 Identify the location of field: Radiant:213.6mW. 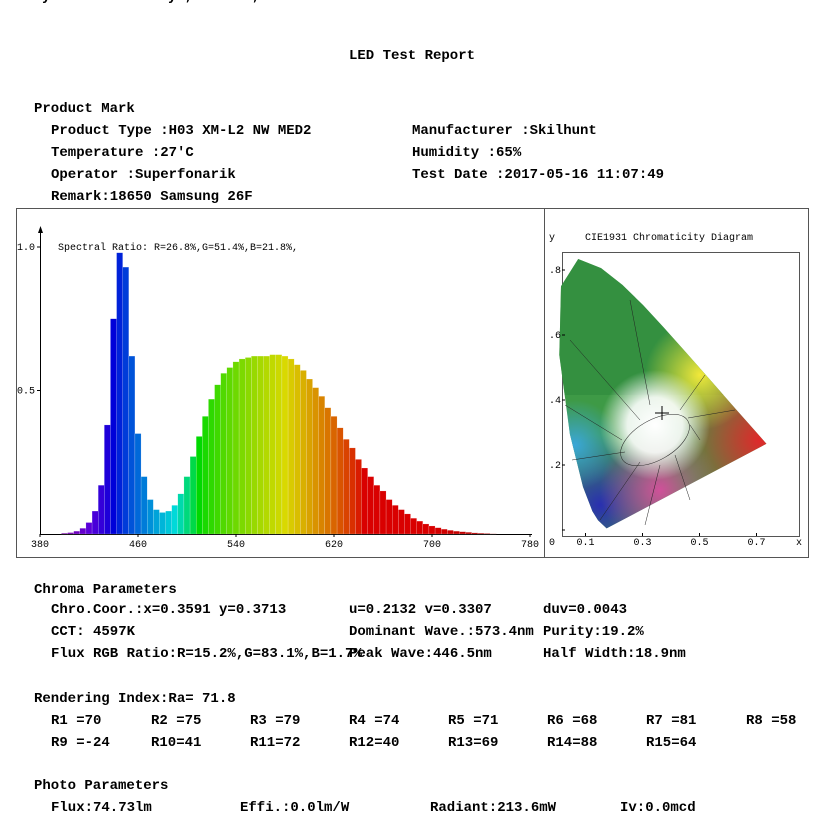
(493, 808).